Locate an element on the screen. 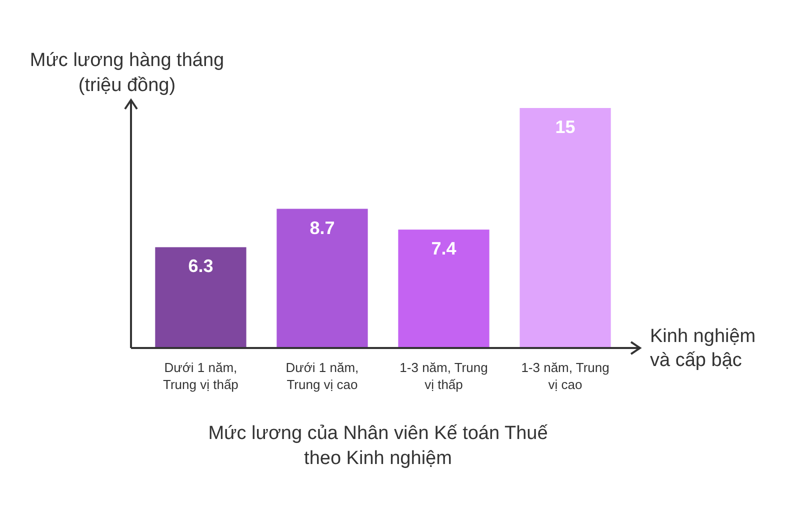 Image resolution: width=804 pixels, height=516 pixels. x-tick-label: Dưới 1 năm, Trung vị thấp is located at coordinates (200, 376).